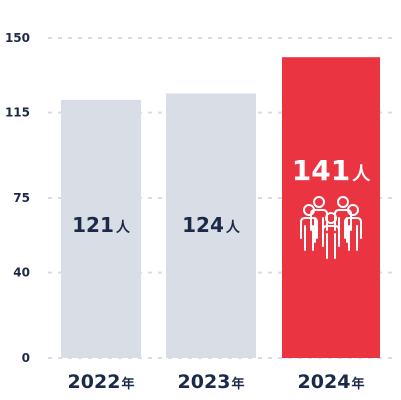 Image resolution: width=401 pixels, height=400 pixels. I want to click on y-tick-label: 115, so click(17, 113).